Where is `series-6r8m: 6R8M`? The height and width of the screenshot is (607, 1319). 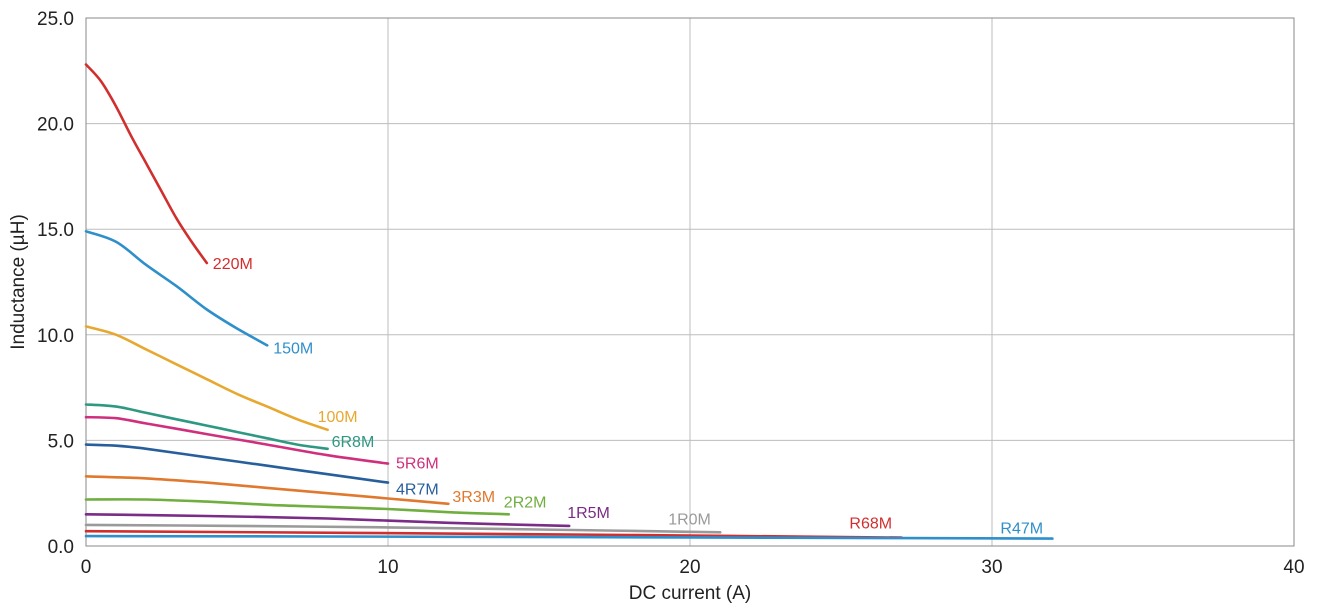
series-6r8m: 6R8M is located at coordinates (229, 427).